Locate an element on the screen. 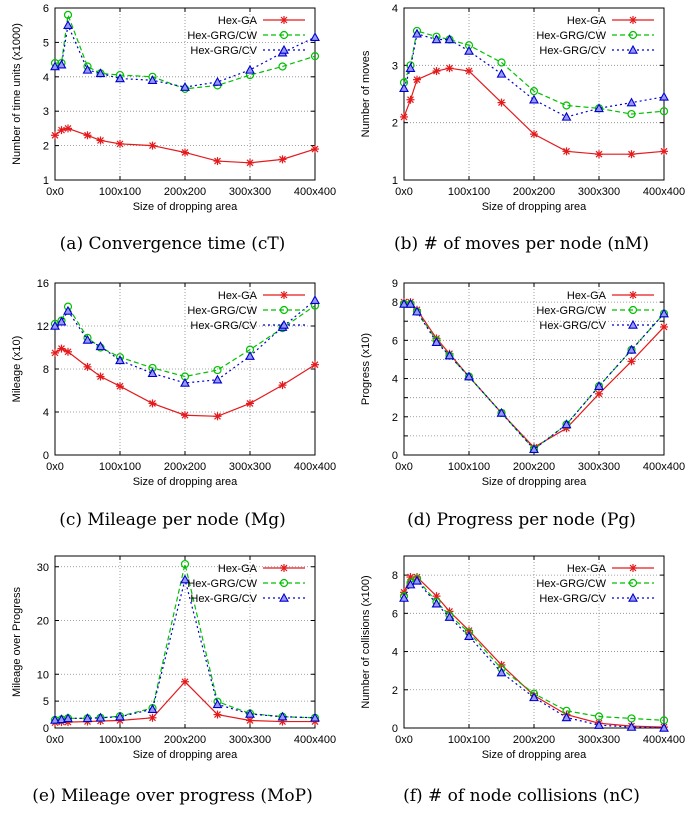 The height and width of the screenshot is (825, 698). grid is located at coordinates (185, 369).